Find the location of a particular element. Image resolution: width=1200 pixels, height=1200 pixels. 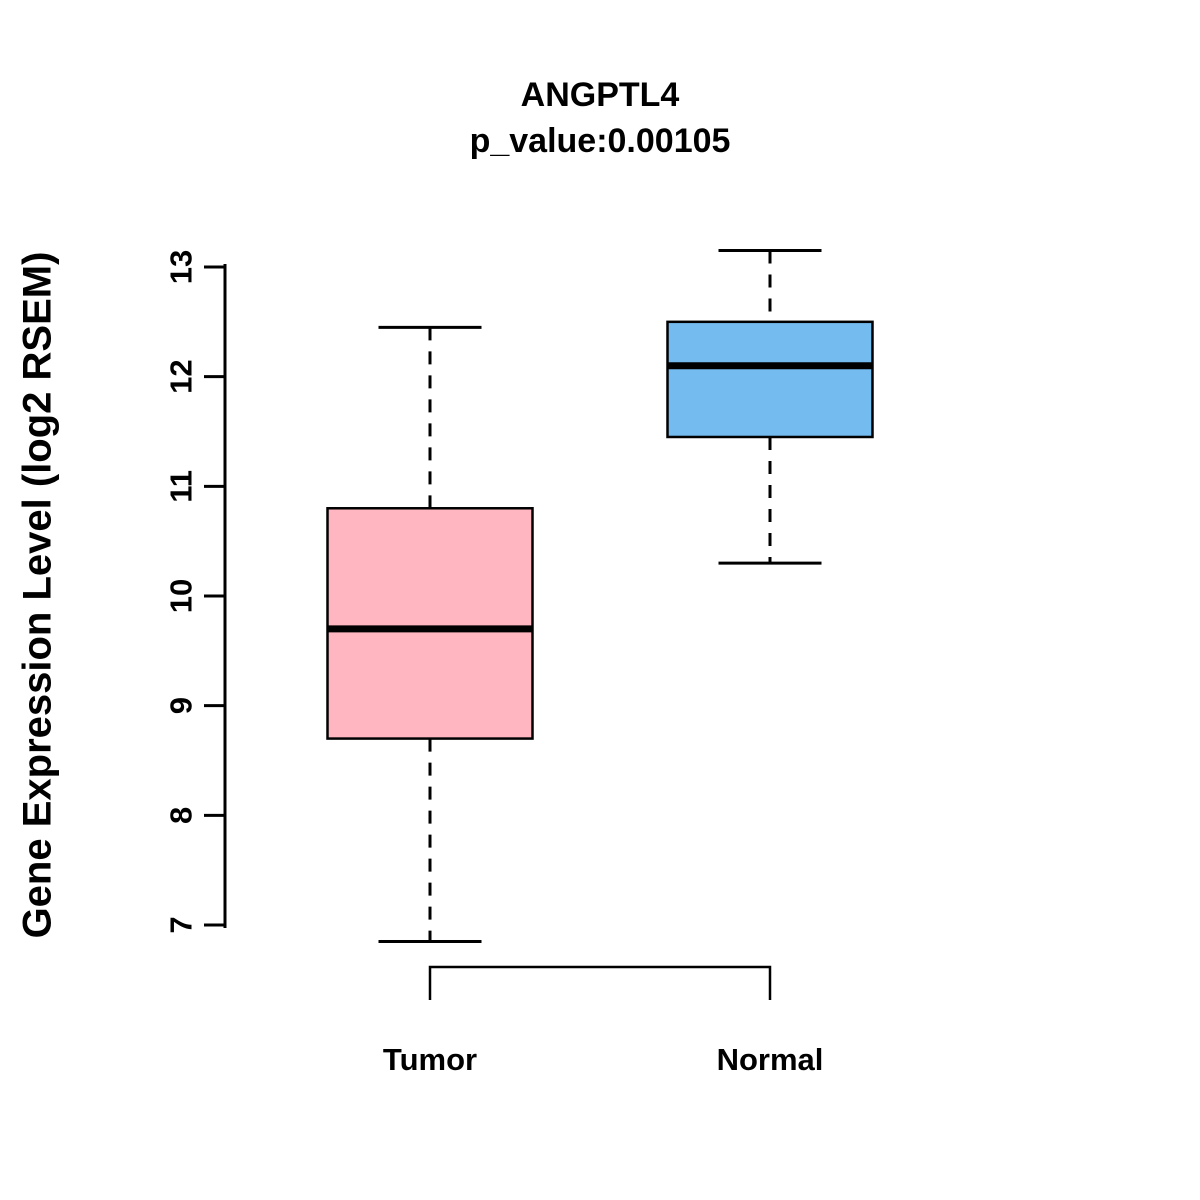

y-axis-tick-label: 11 is located at coordinates (181, 486).